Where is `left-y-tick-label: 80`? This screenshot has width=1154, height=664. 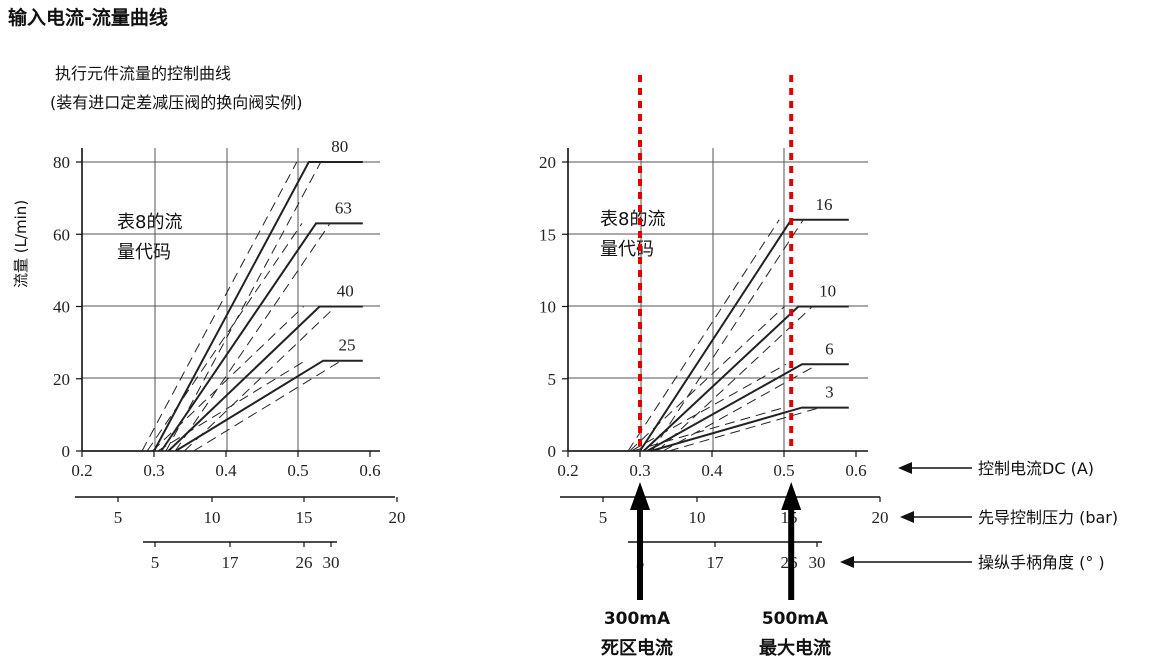
left-y-tick-label: 80 is located at coordinates (61, 162).